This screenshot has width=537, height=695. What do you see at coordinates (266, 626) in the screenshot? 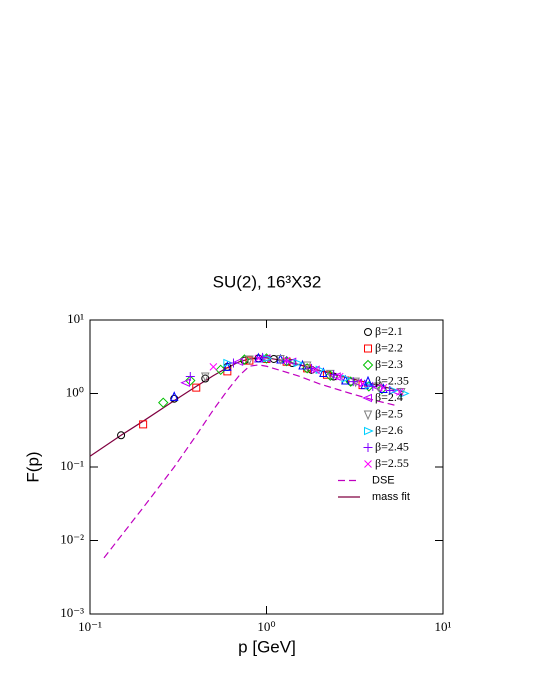
I see `x-tick-label: 10⁰` at bounding box center [266, 626].